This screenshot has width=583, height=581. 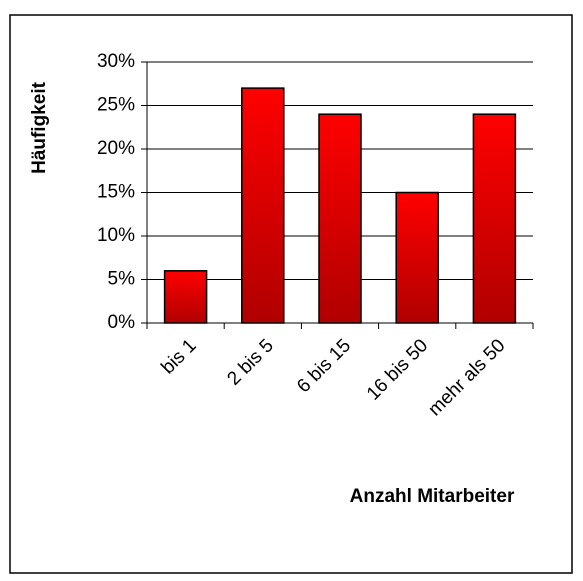 What do you see at coordinates (116, 192) in the screenshot?
I see `y-tick-label: 15%` at bounding box center [116, 192].